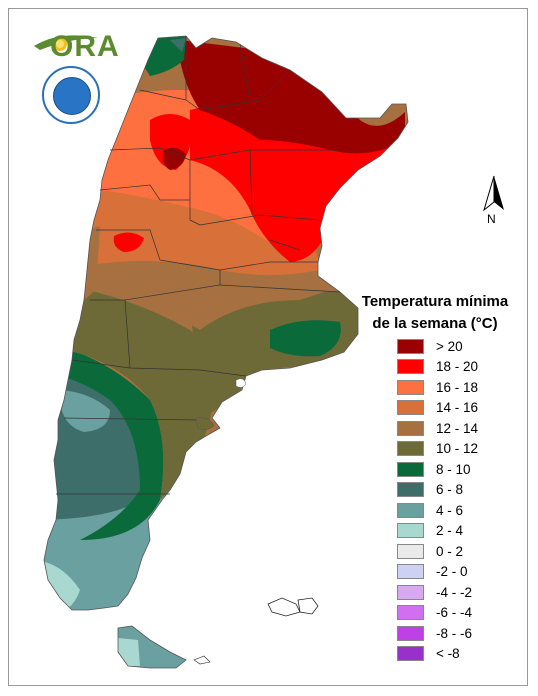 This screenshot has width=538, height=696. Describe the element at coordinates (450, 510) in the screenshot. I see `legend-label: 4 - 6` at that location.